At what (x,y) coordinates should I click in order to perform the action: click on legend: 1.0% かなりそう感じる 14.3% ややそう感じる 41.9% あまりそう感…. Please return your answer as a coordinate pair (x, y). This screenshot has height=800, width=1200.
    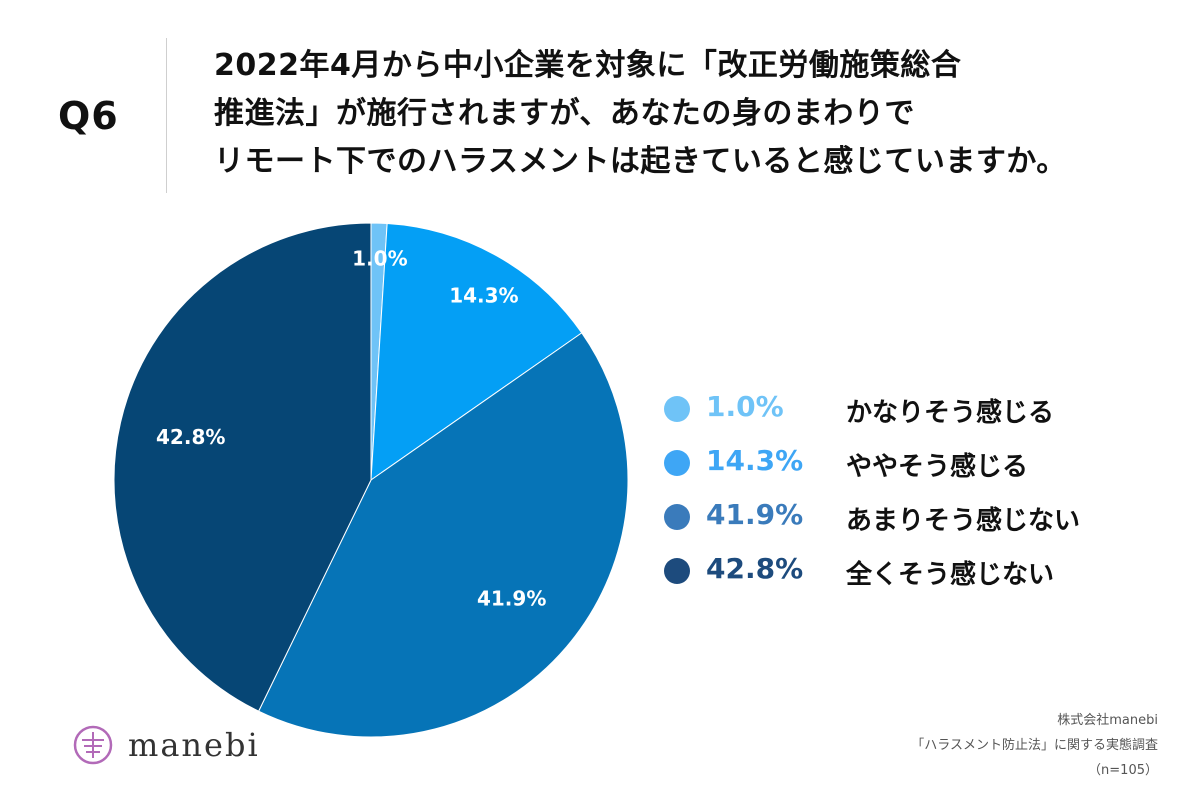
    Looking at the image, I should click on (924, 490).